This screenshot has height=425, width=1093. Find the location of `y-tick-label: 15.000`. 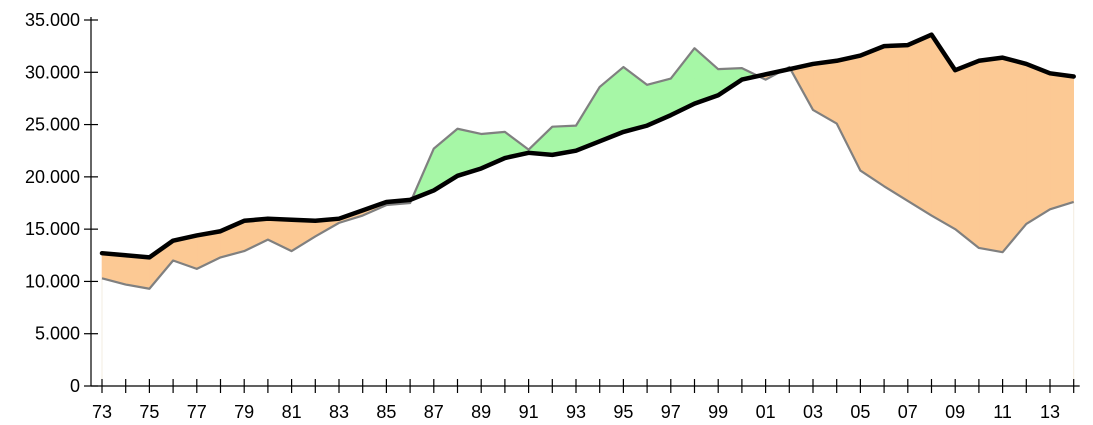

y-tick-label: 15.000 is located at coordinates (52, 229).